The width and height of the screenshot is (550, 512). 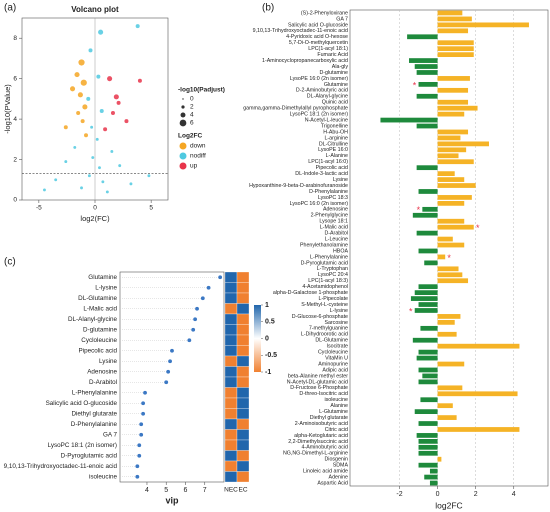 I want to click on y-tick-label: LysoPE 16:0 (2n isomer), so click(x=319, y=79).